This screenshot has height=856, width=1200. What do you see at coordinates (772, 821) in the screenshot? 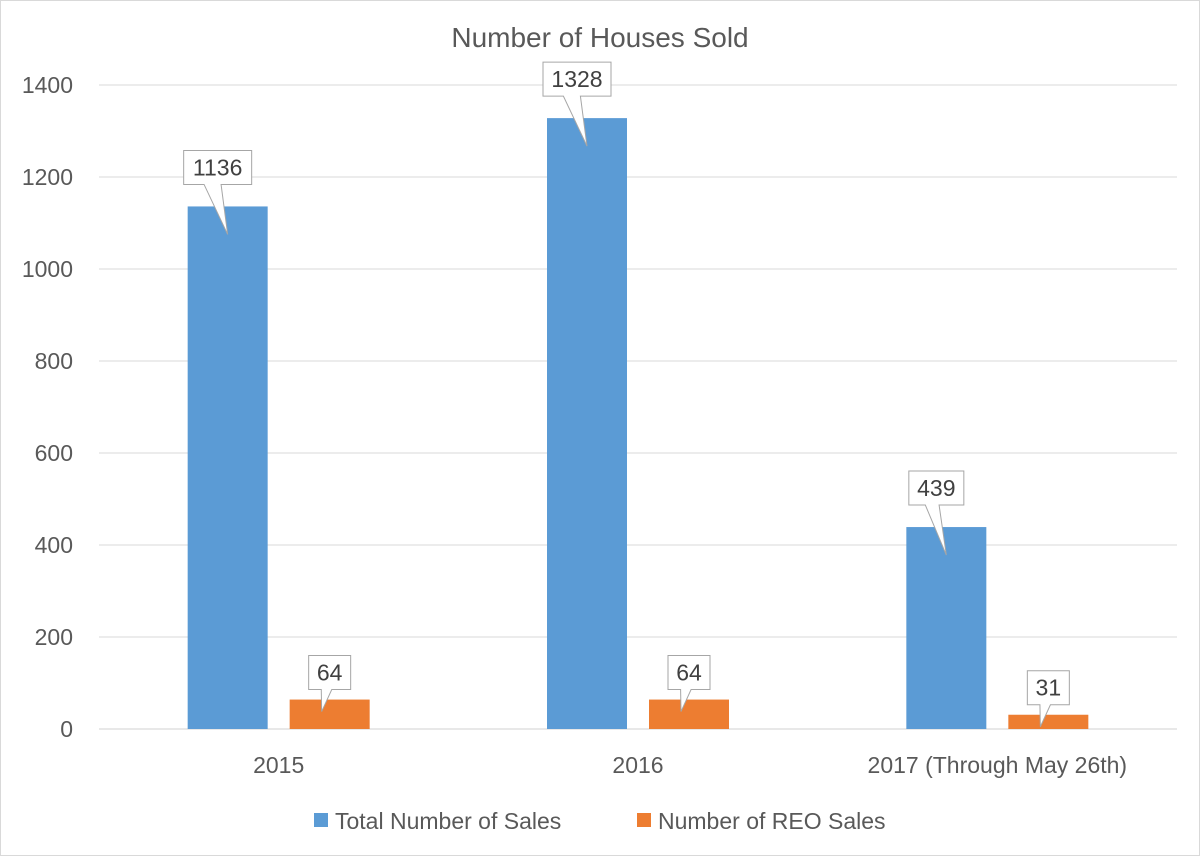
I see `legend-label-reo-sales: Number of REO Sales` at bounding box center [772, 821].